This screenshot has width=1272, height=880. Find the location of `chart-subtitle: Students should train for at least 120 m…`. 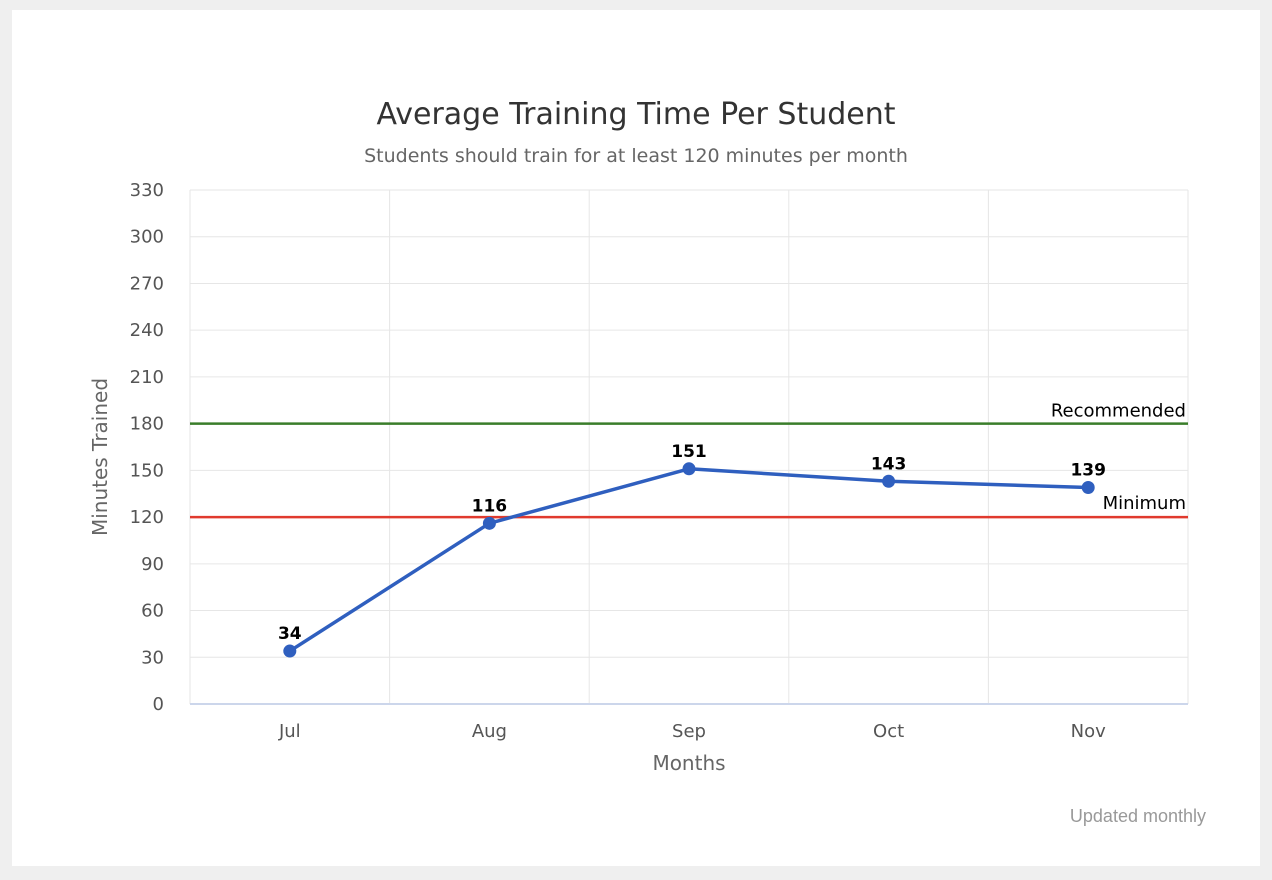

chart-subtitle: Students should train for at least 120 m… is located at coordinates (636, 156).